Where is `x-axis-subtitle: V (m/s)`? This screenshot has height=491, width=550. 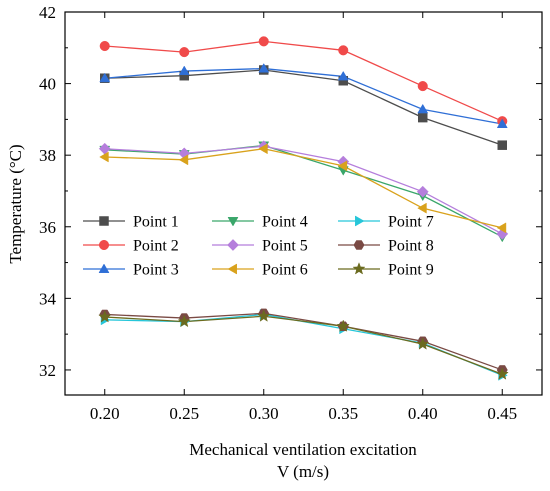
x-axis-subtitle: V (m/s) is located at coordinates (303, 471).